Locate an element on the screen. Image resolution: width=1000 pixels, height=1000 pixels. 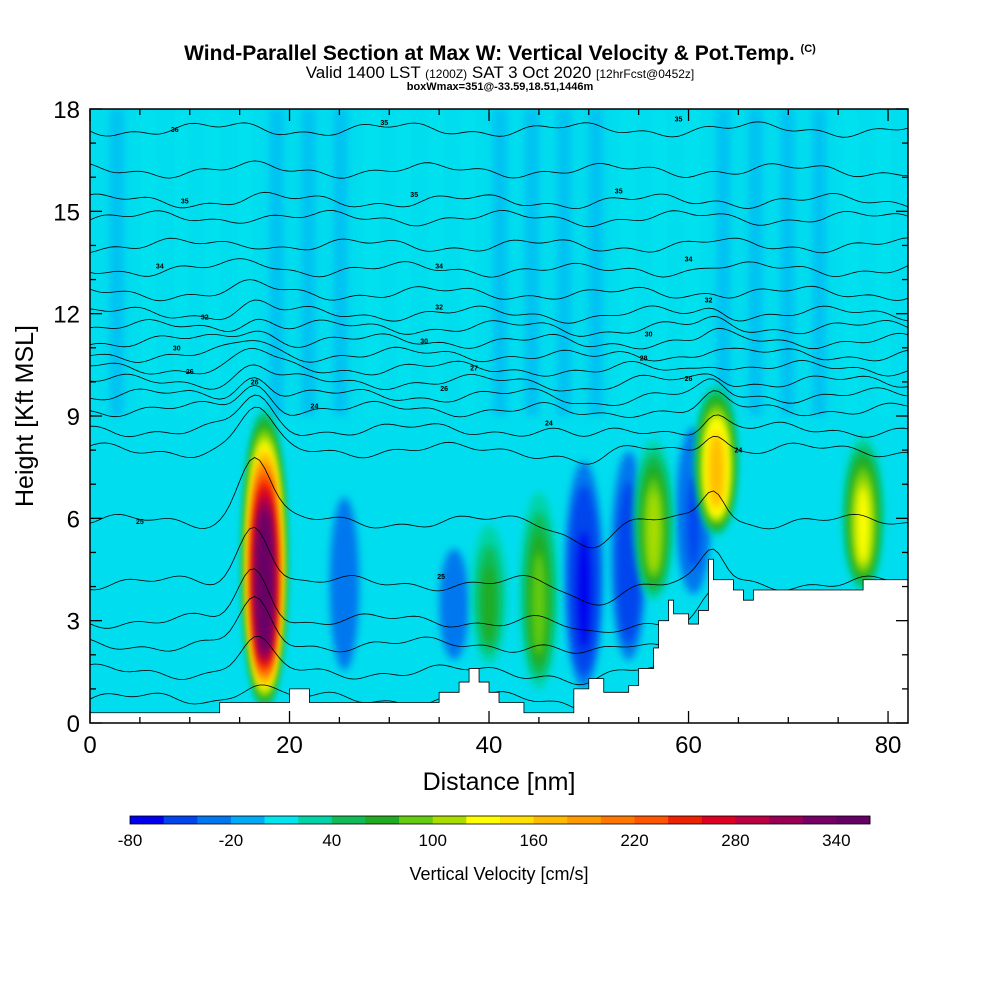
x-axis-label: Distance [nm] is located at coordinates (499, 782).